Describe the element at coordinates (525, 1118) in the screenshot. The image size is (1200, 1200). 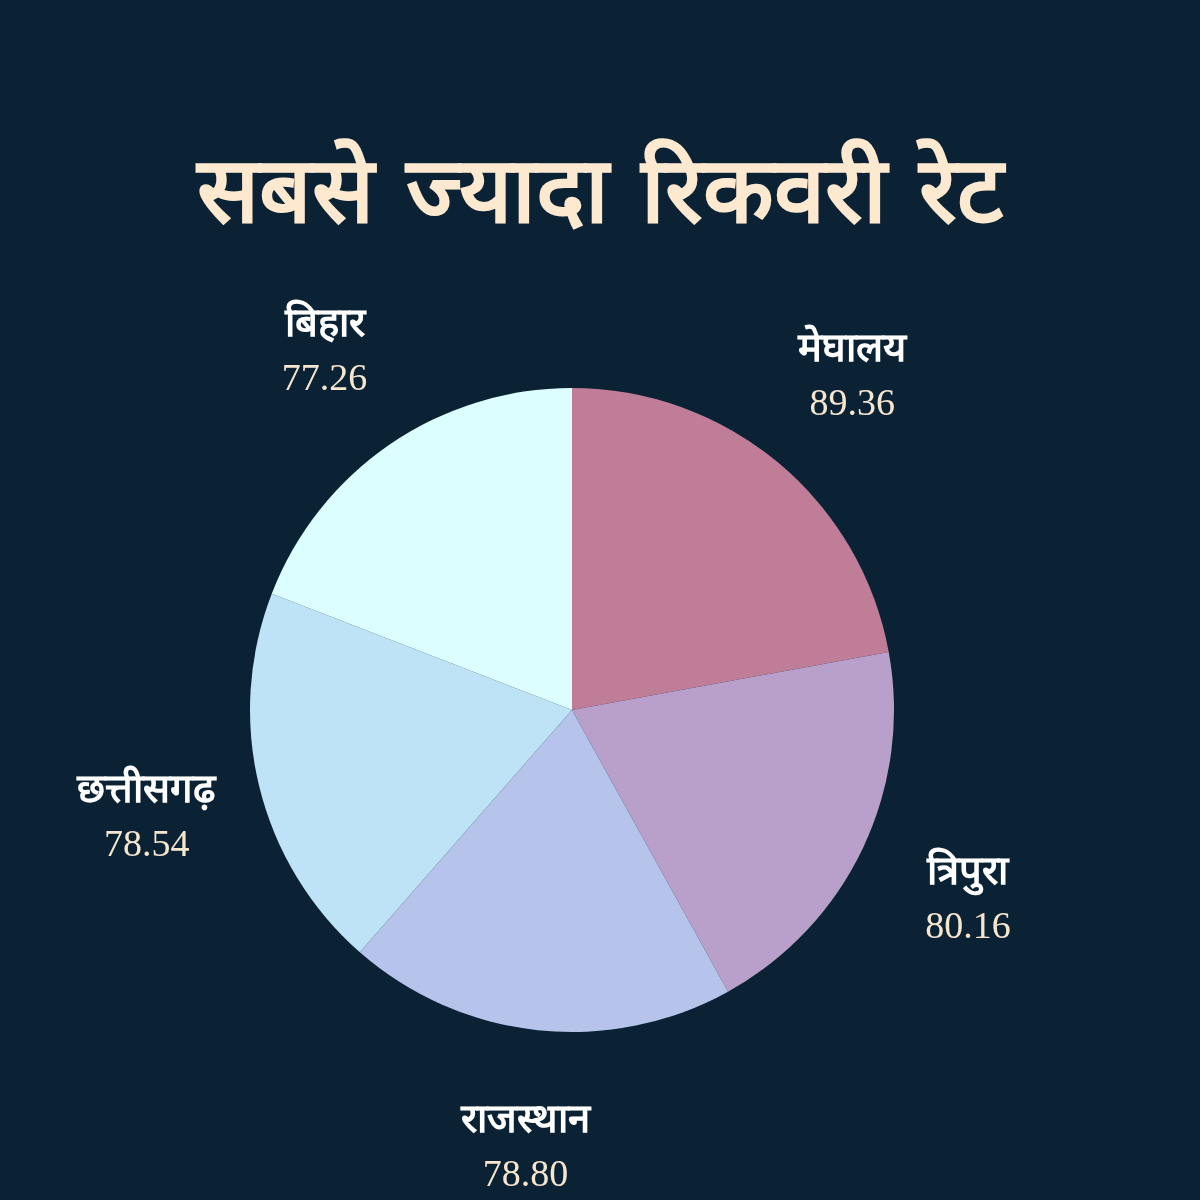
I see `slice-label: राजस्थान` at that location.